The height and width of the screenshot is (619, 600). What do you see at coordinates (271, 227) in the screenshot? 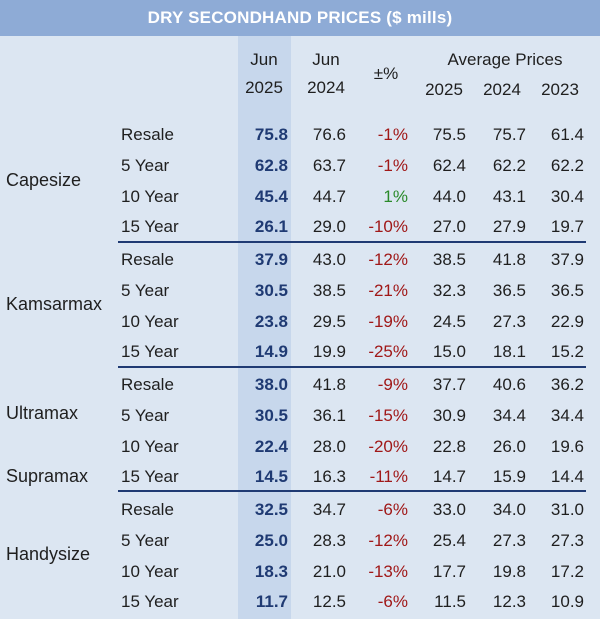
I see `cell-jun2025: 26.1` at bounding box center [271, 227].